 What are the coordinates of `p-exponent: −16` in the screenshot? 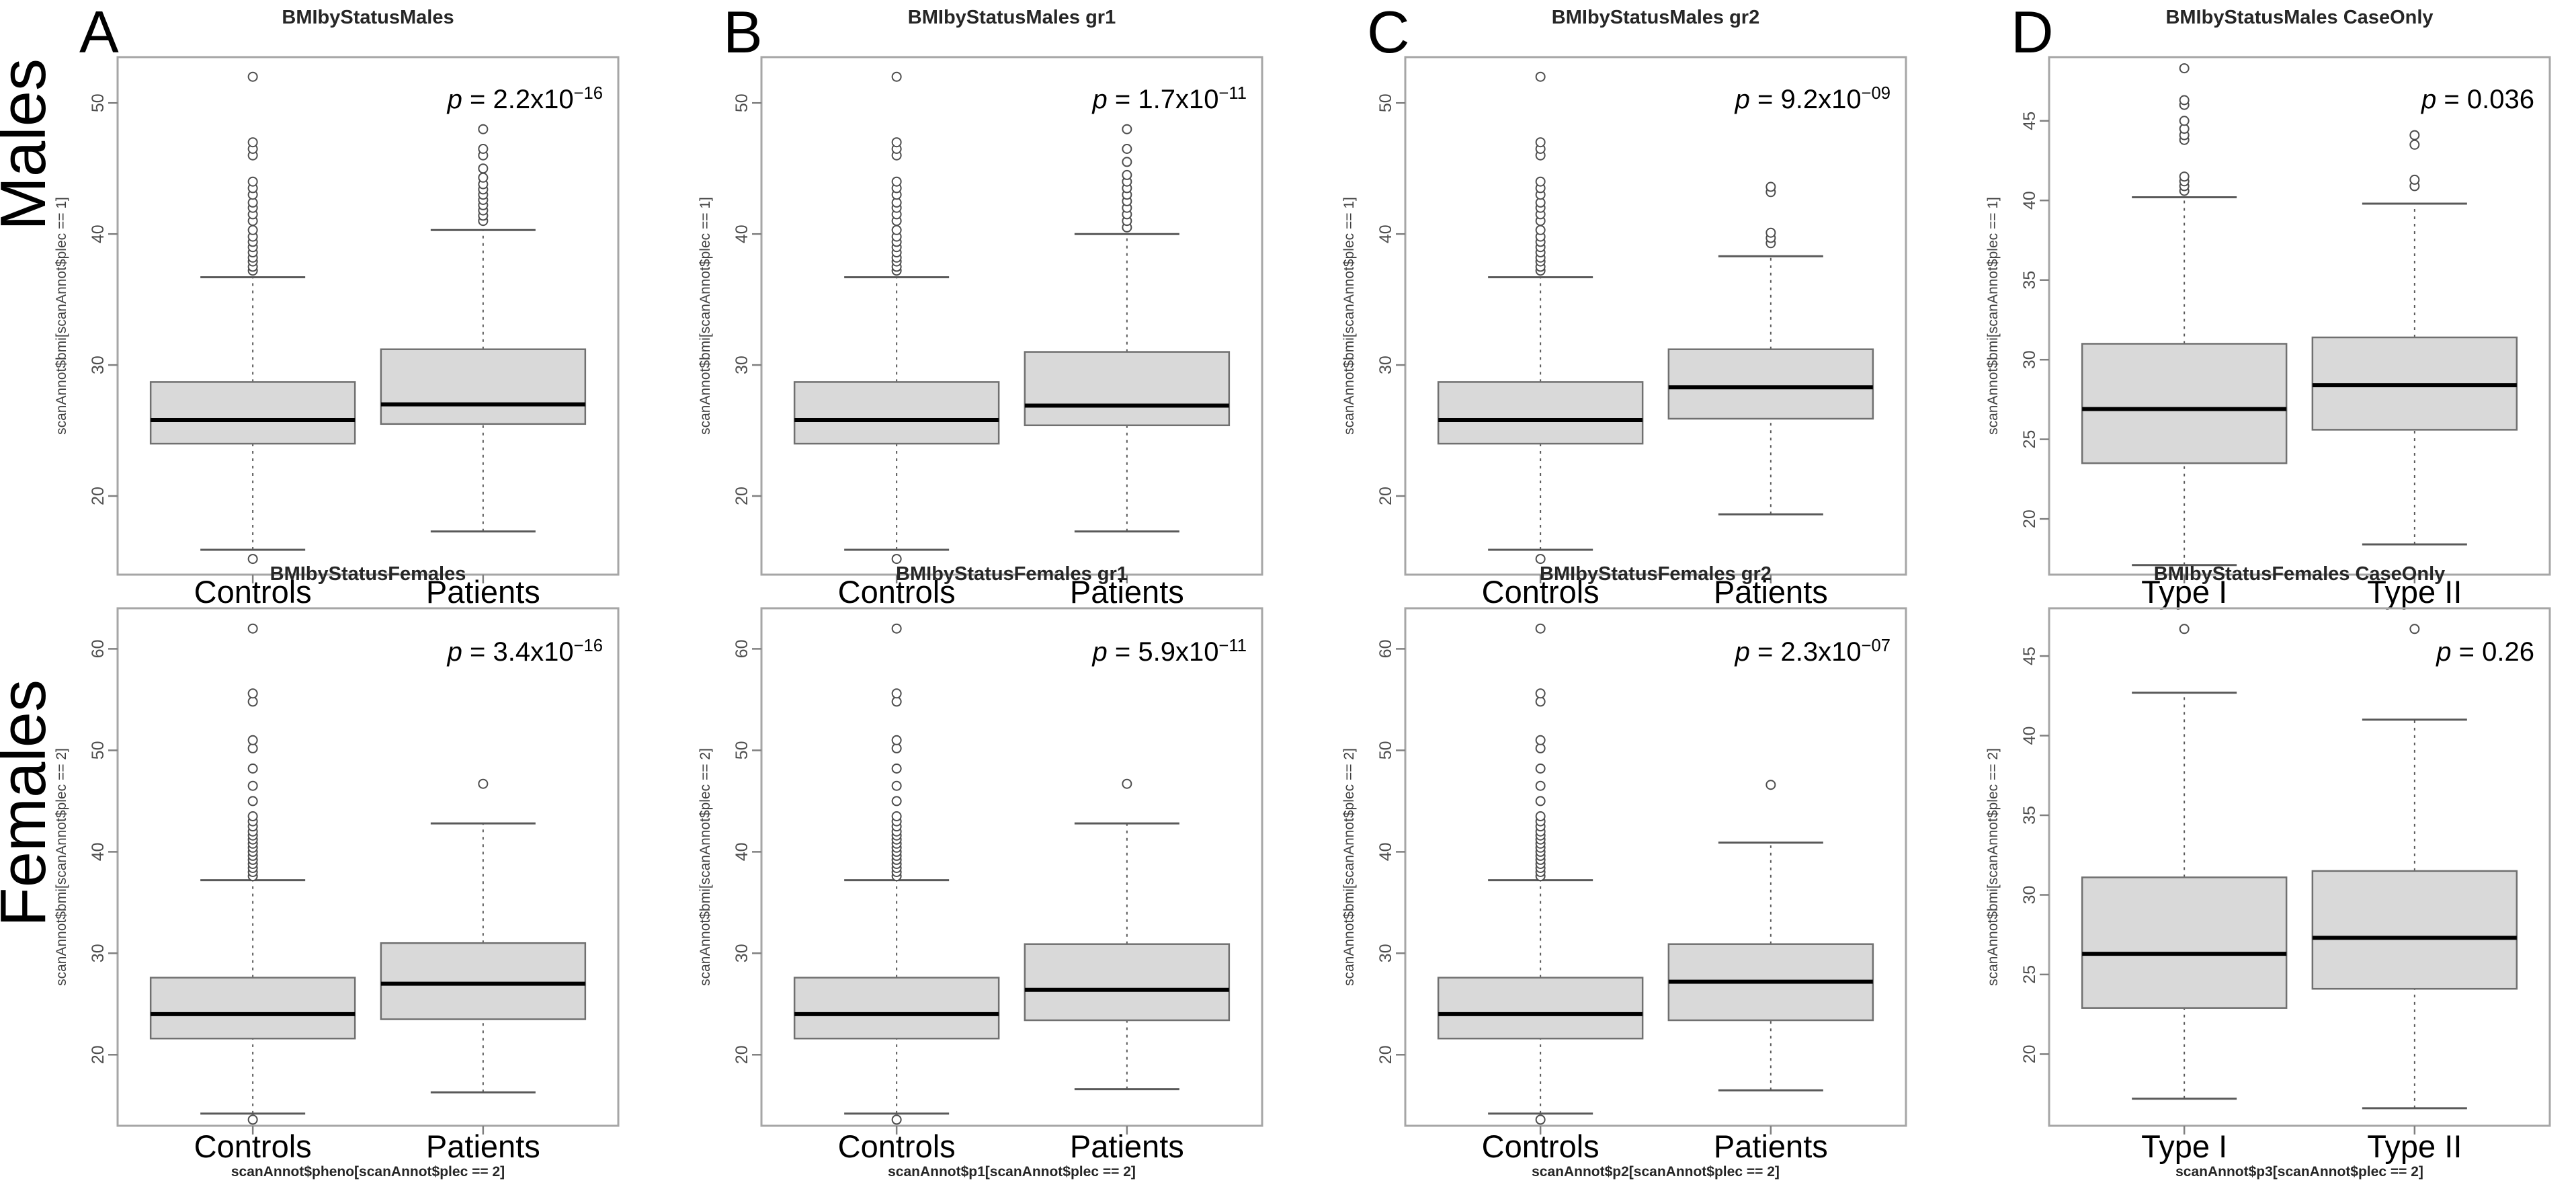 It's located at (588, 645).